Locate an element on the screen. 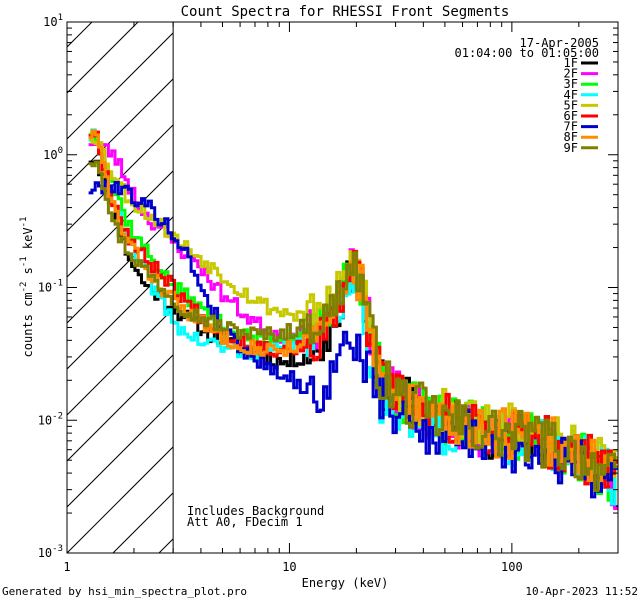  x-axis-label: Energy (keV) is located at coordinates (345, 583).